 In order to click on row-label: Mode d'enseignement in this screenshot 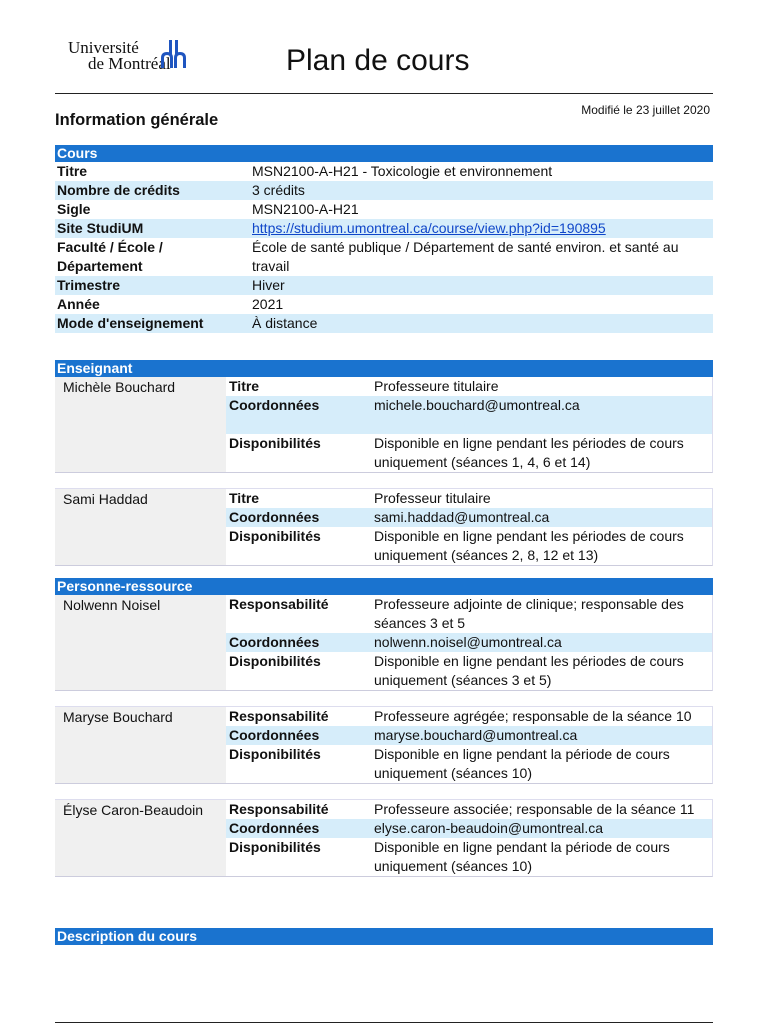, I will do `click(130, 323)`.